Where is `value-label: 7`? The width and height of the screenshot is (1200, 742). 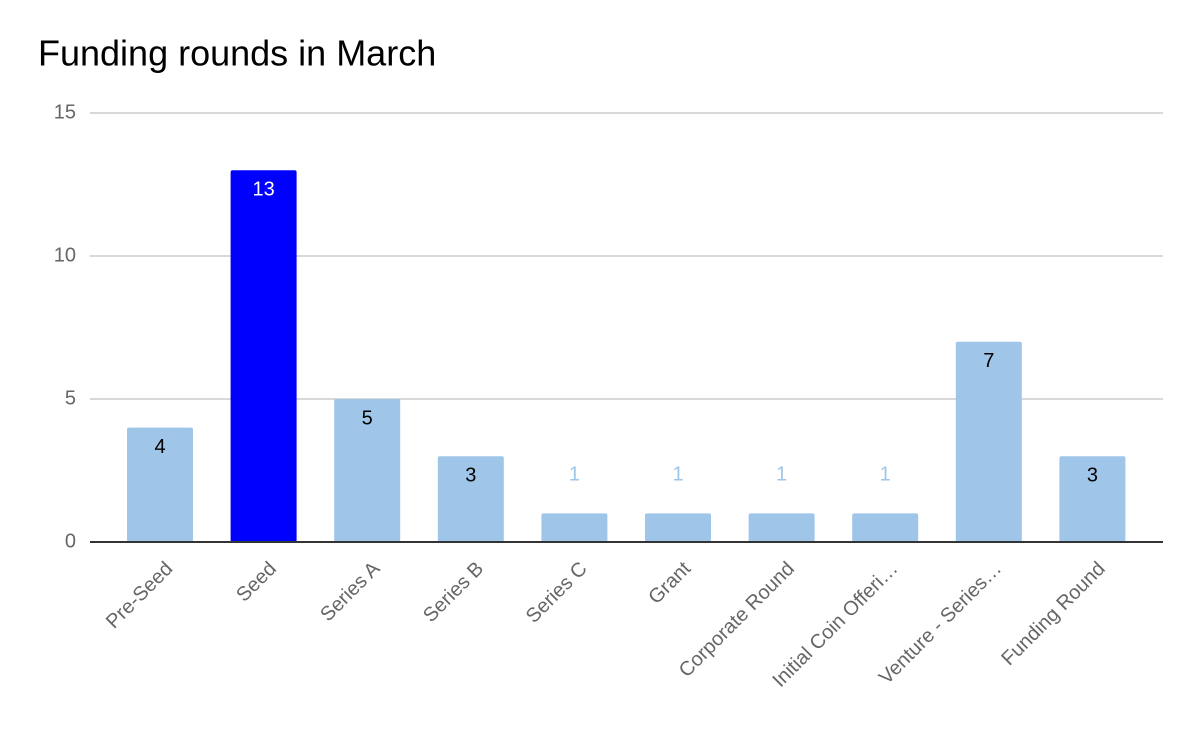 value-label: 7 is located at coordinates (988, 361).